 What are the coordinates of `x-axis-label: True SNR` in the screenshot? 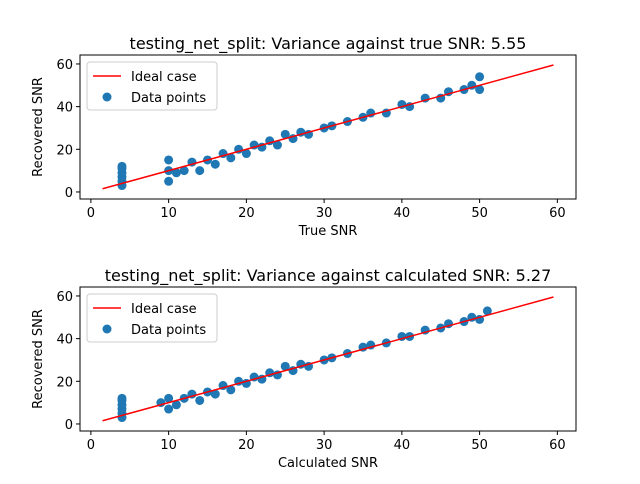 It's located at (328, 231).